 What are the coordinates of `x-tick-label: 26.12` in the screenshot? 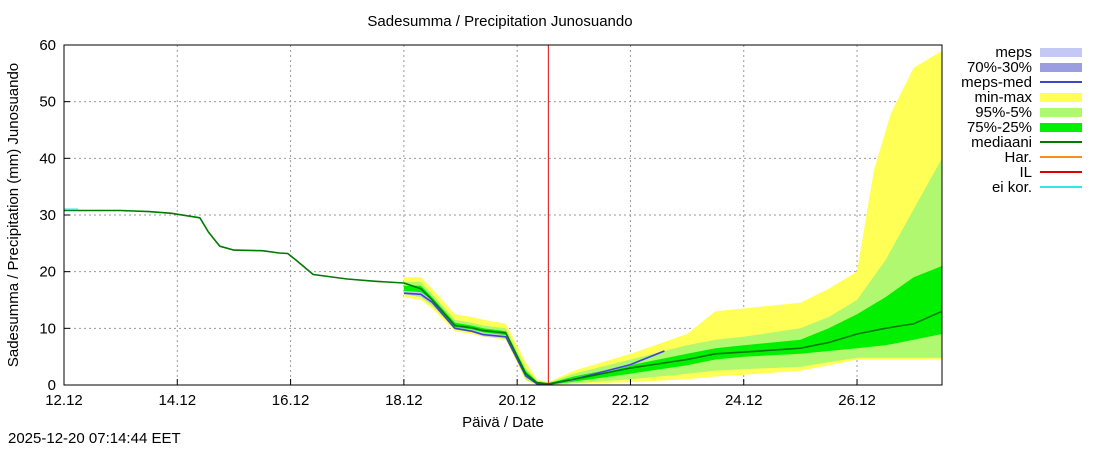 It's located at (857, 400).